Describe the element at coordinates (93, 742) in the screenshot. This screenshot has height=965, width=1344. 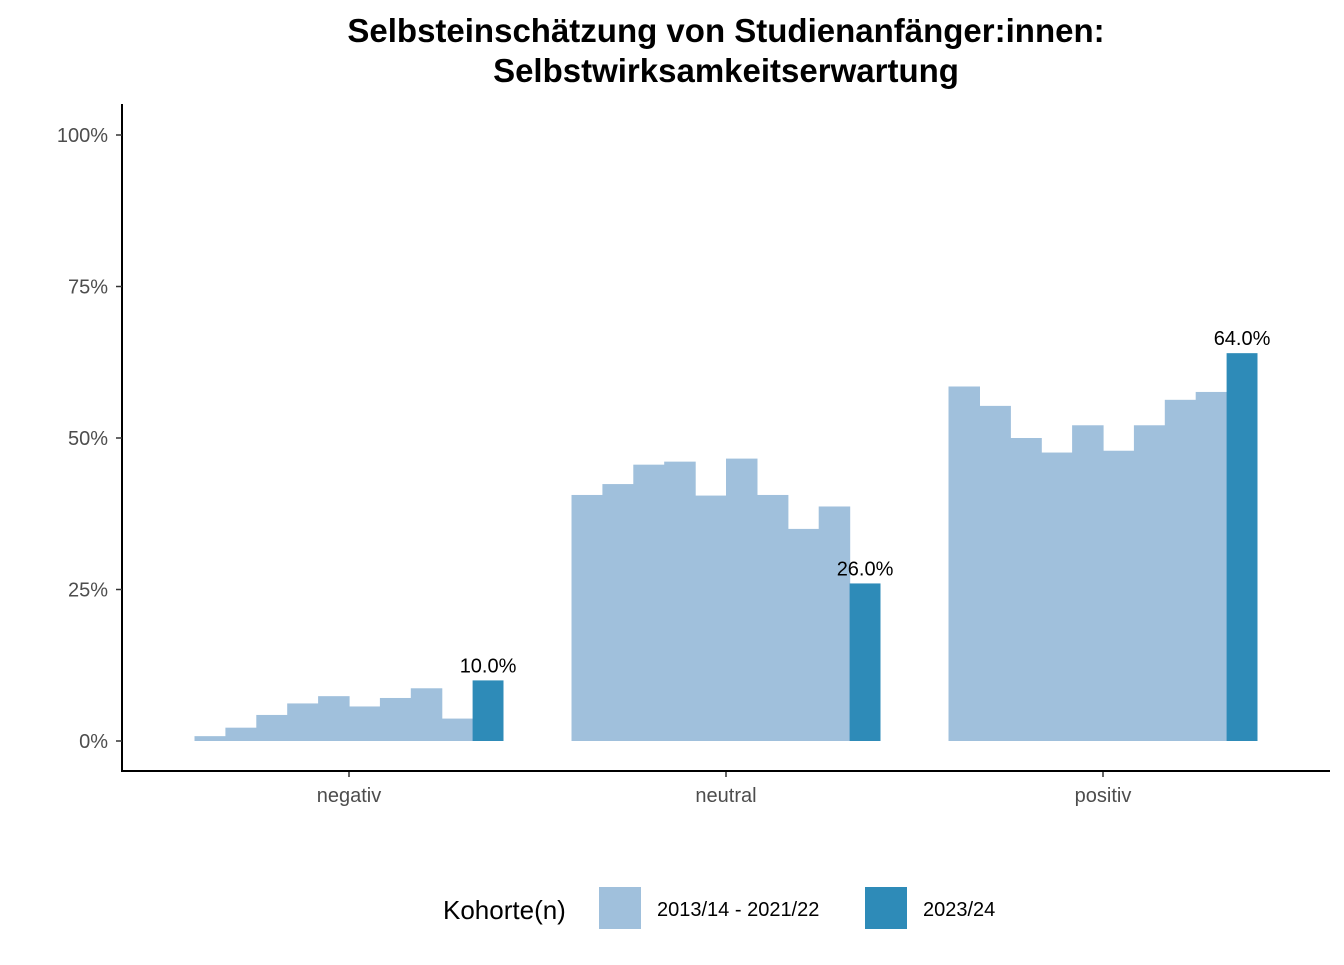
I see `y-tick-label-0: 0%` at that location.